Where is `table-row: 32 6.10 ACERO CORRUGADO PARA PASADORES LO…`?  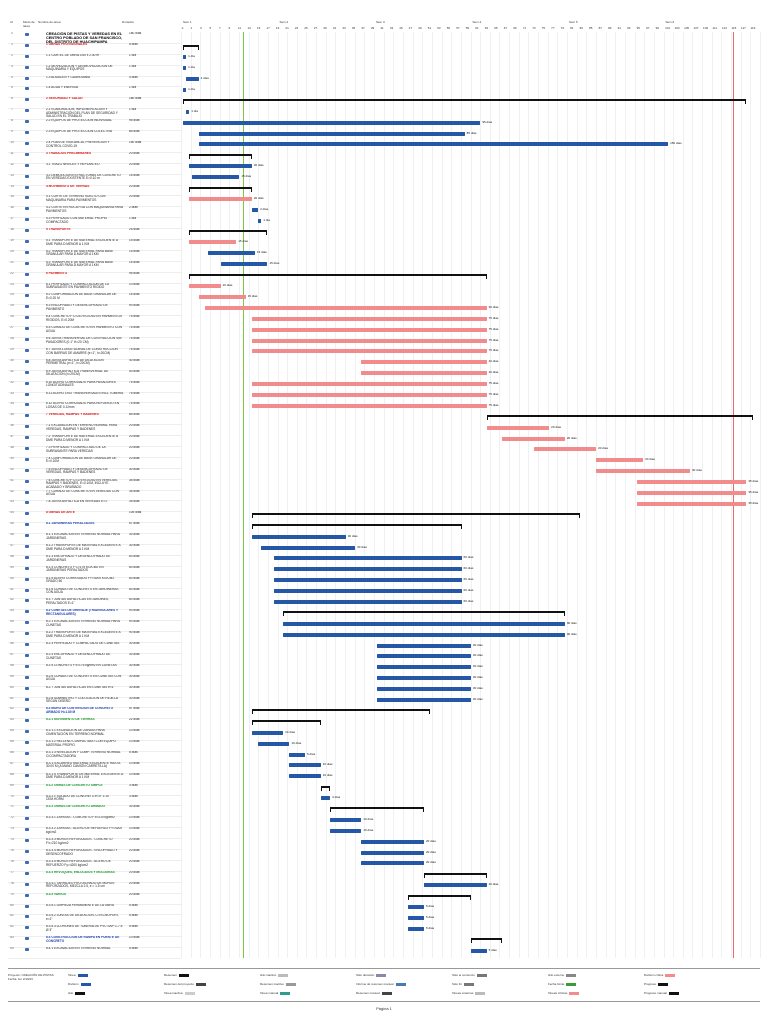 table-row: 32 6.10 ACERO CORRUGADO PARA PASADORES LO… is located at coordinates (94, 387).